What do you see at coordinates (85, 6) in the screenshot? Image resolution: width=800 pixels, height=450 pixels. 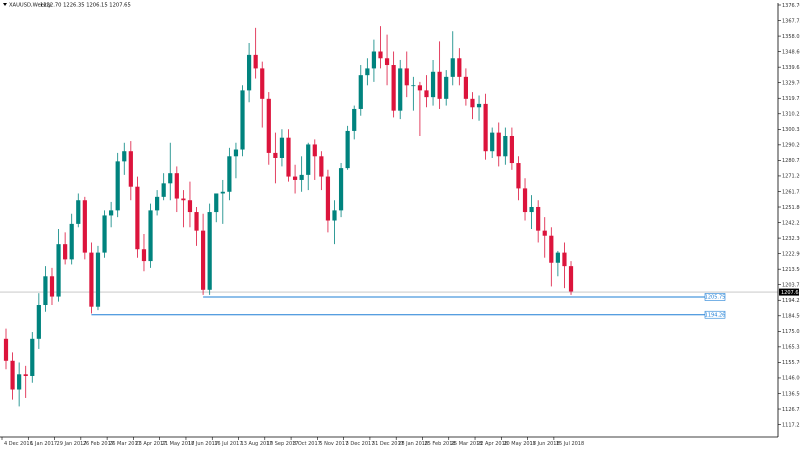 I see `ohlc-values: 1222.70 1226.35 1206.15 1207.65` at bounding box center [85, 6].